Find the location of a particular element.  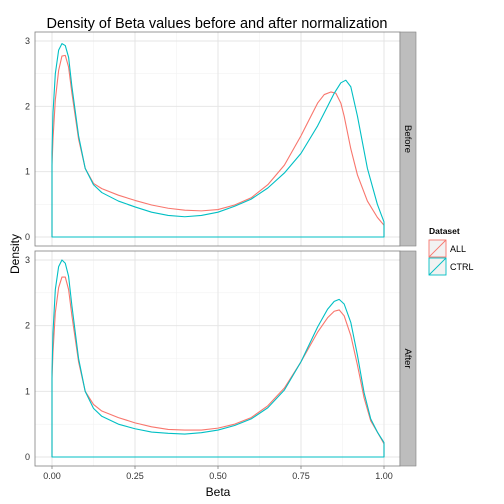

x-axis-title: Beta is located at coordinates (218, 492).